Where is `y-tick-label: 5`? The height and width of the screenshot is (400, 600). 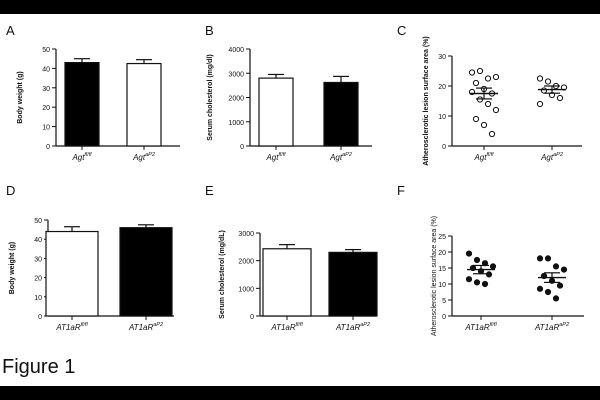 y-tick-label: 5 is located at coordinates (444, 301).